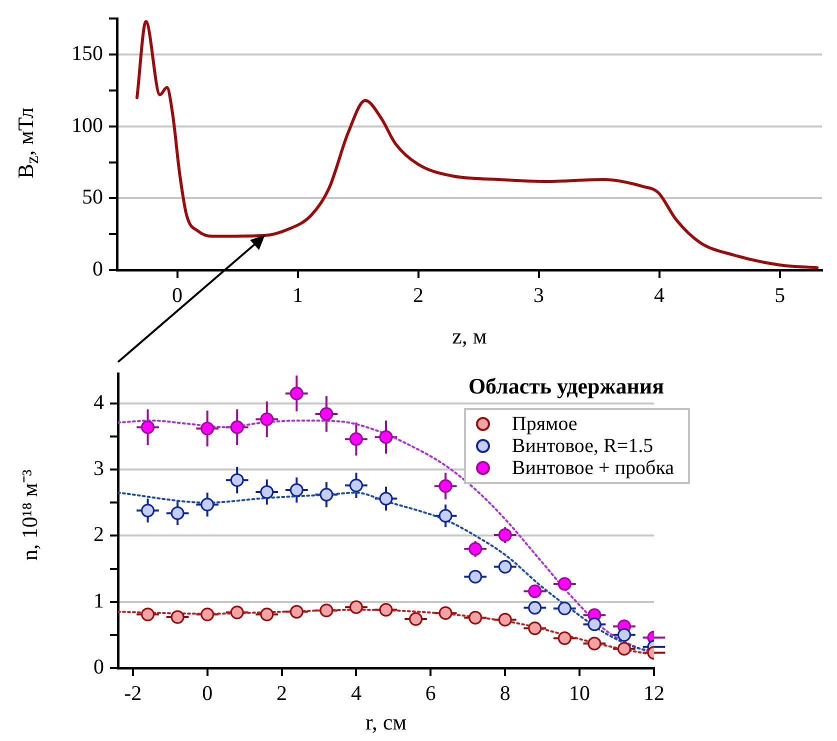 The height and width of the screenshot is (741, 837). I want to click on x-tick-label: 10, so click(579, 693).